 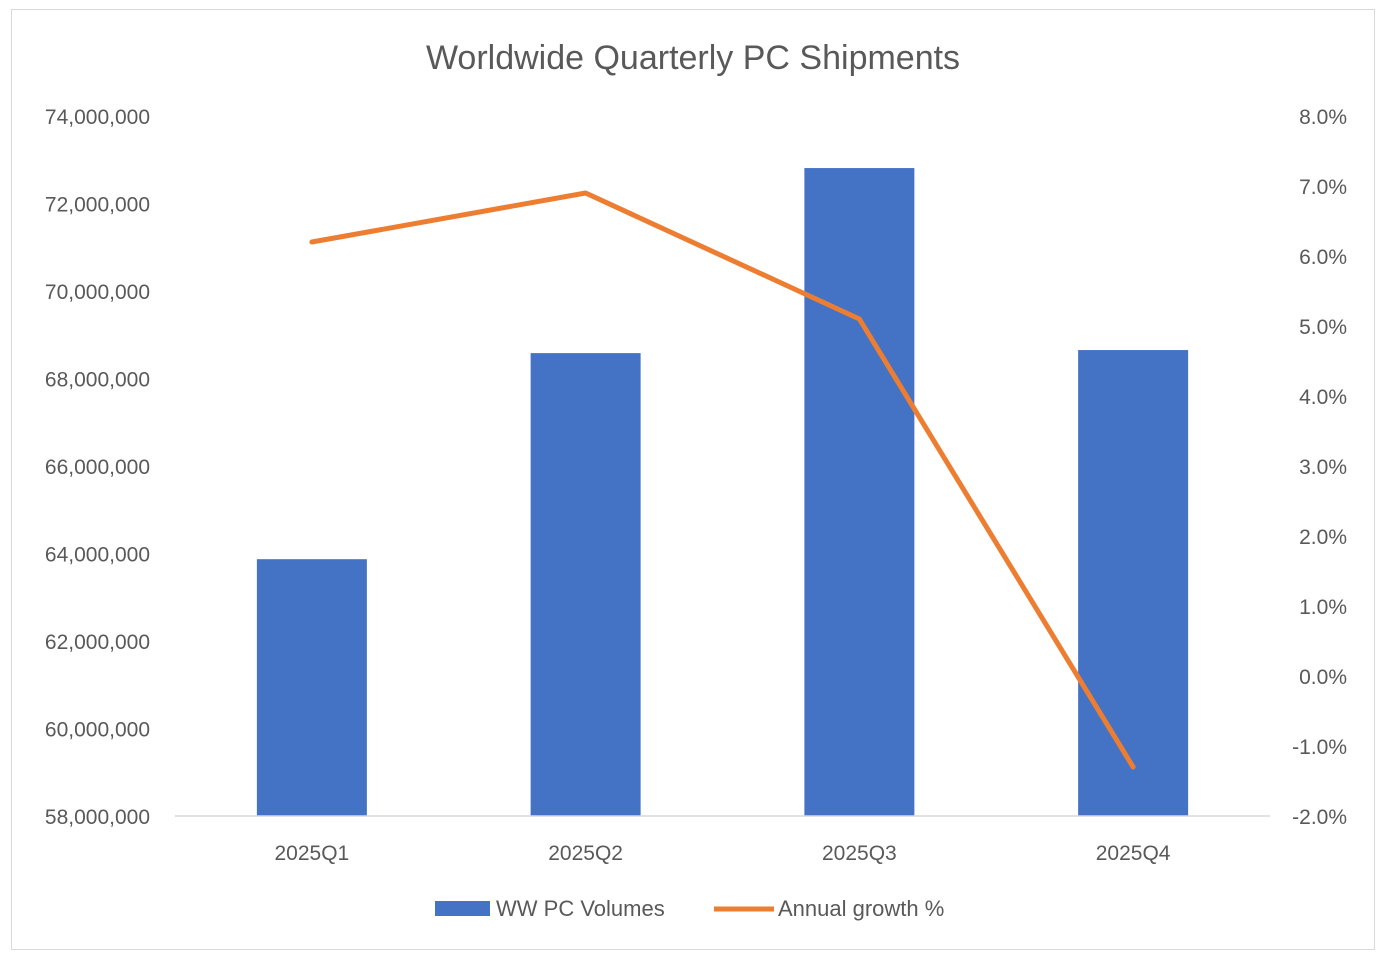 What do you see at coordinates (1323, 327) in the screenshot?
I see `right-tick-label: 5.0%` at bounding box center [1323, 327].